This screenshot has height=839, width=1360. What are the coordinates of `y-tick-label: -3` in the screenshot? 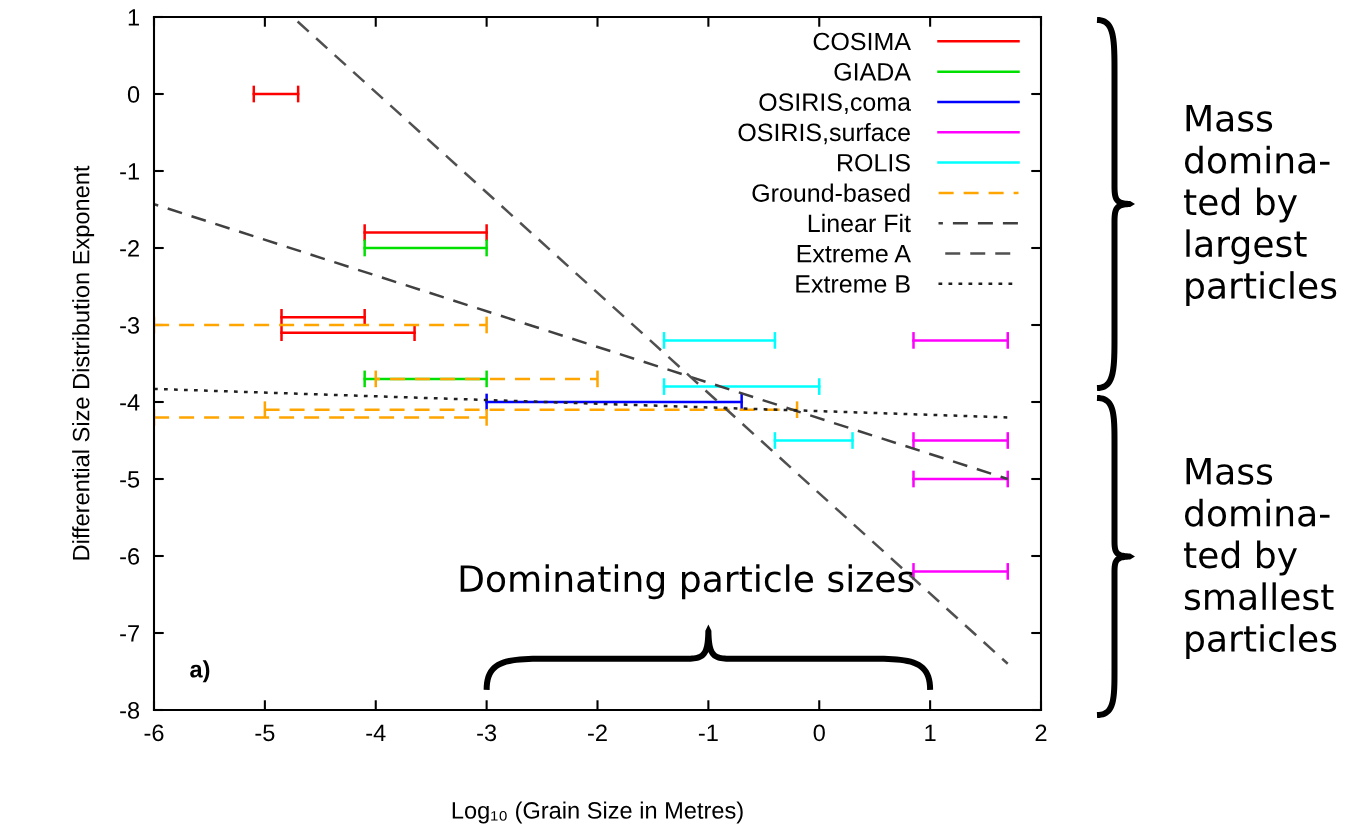 It's located at (130, 325).